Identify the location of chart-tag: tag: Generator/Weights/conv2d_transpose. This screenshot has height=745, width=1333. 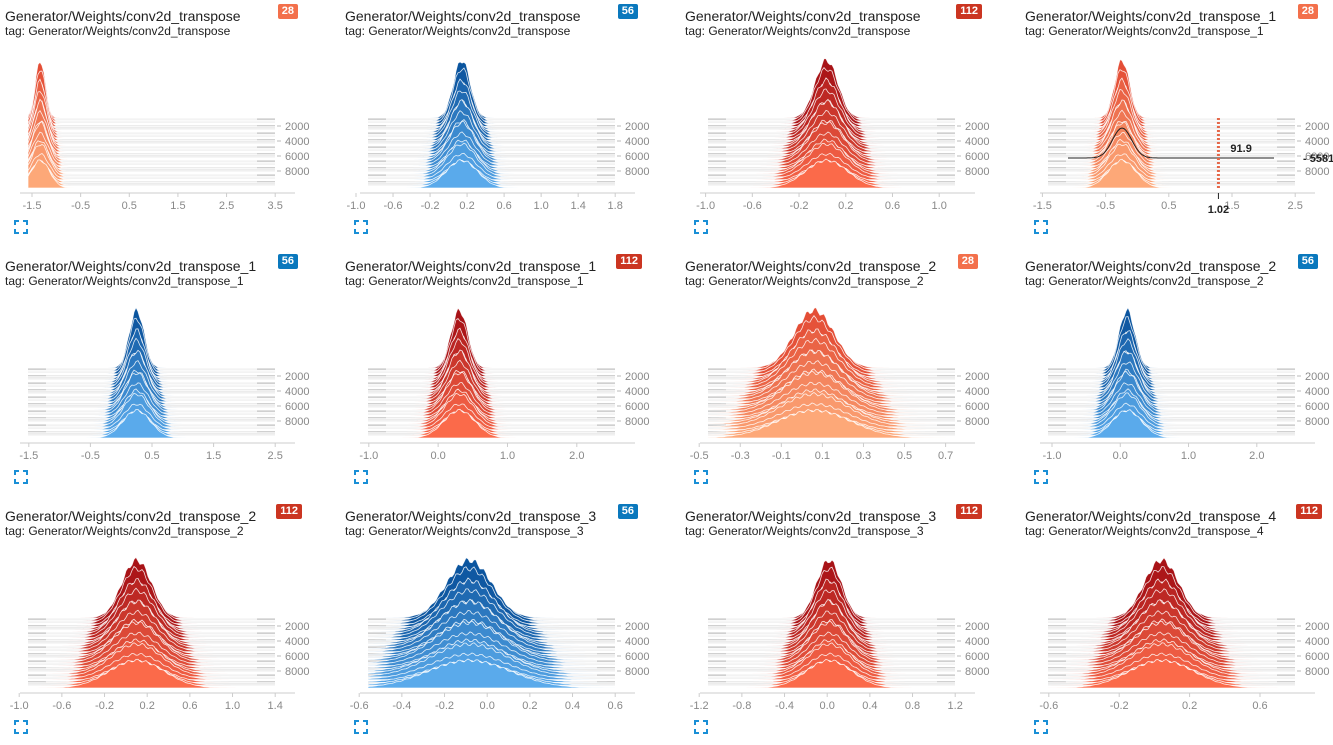
(118, 31).